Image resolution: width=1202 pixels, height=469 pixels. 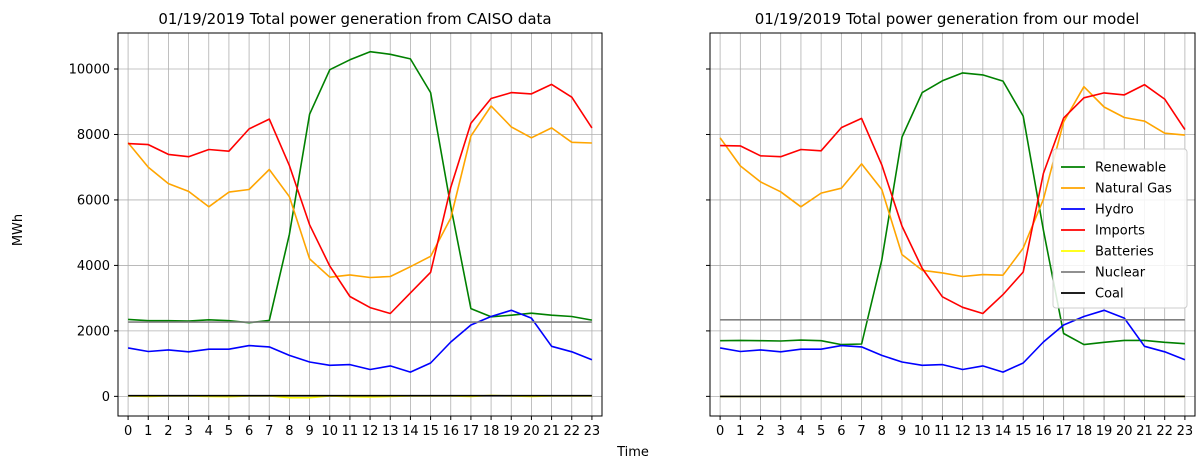 What do you see at coordinates (1120, 273) in the screenshot?
I see `legend-label: Nuclear` at bounding box center [1120, 273].